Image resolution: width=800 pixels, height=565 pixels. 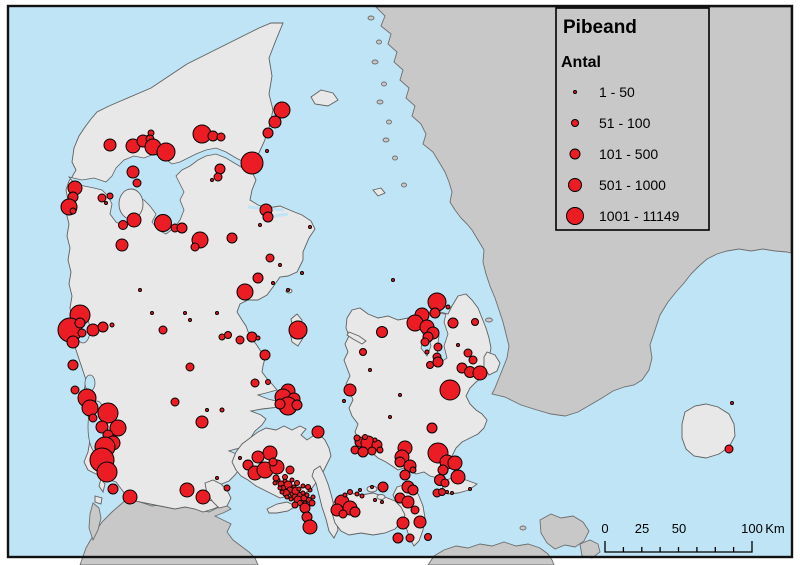 I want to click on ruegen-island, so click(x=564, y=531).